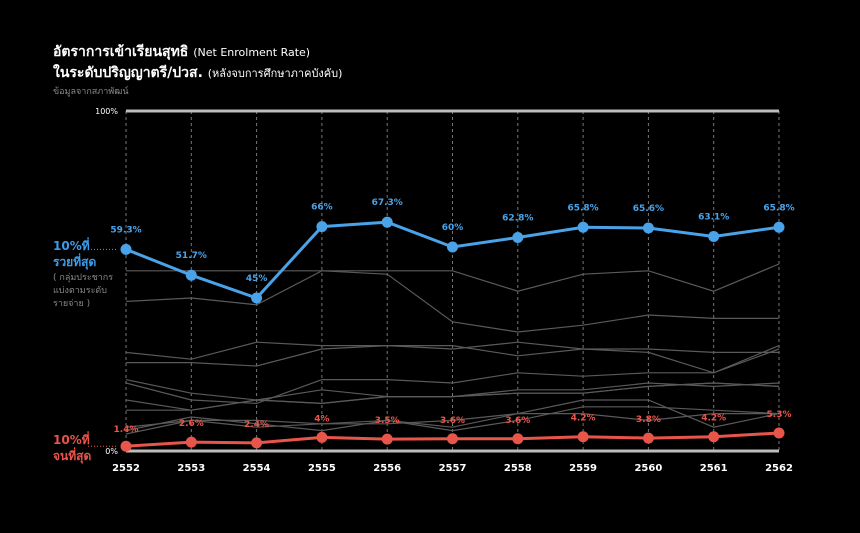  Describe the element at coordinates (71, 246) in the screenshot. I see `richest-label-line1: 10%ที่` at that location.